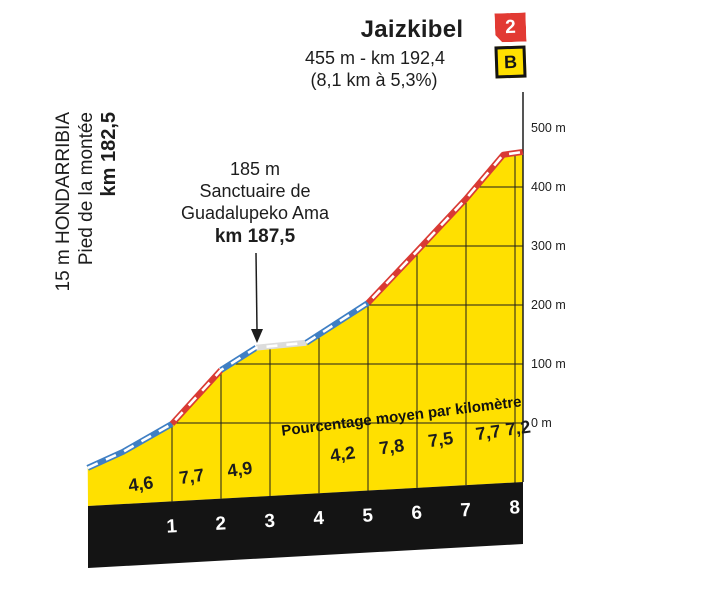  What do you see at coordinates (256, 291) in the screenshot?
I see `pointer-line` at bounding box center [256, 291].